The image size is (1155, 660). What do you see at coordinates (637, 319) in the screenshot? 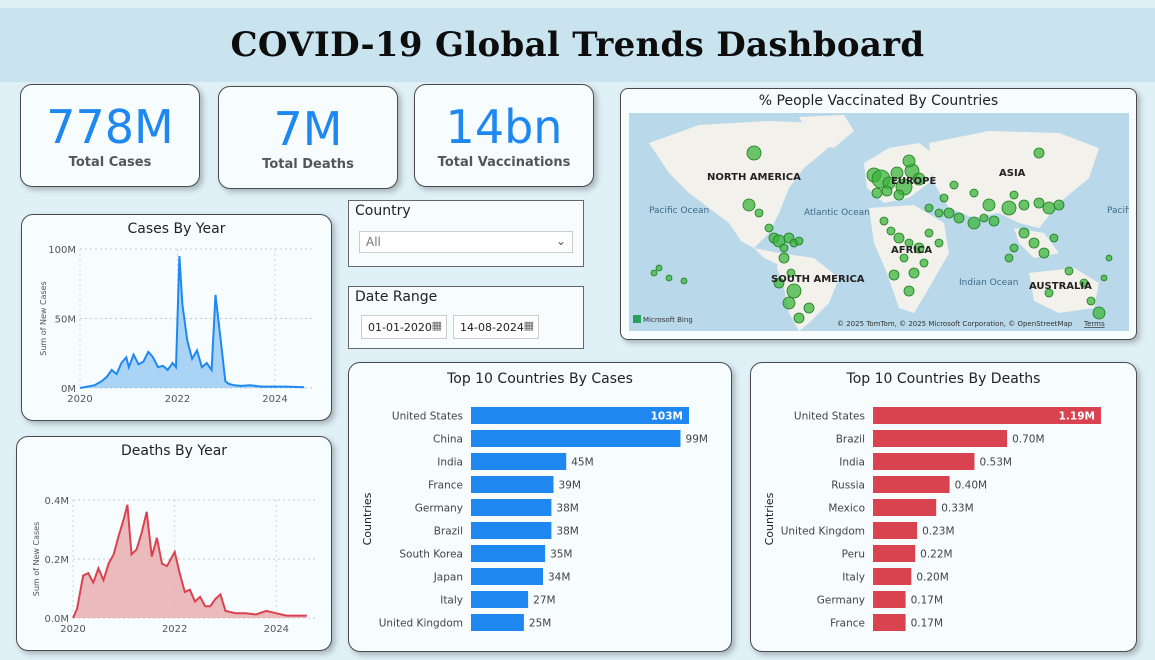
I see `bing-logo-icon` at bounding box center [637, 319].